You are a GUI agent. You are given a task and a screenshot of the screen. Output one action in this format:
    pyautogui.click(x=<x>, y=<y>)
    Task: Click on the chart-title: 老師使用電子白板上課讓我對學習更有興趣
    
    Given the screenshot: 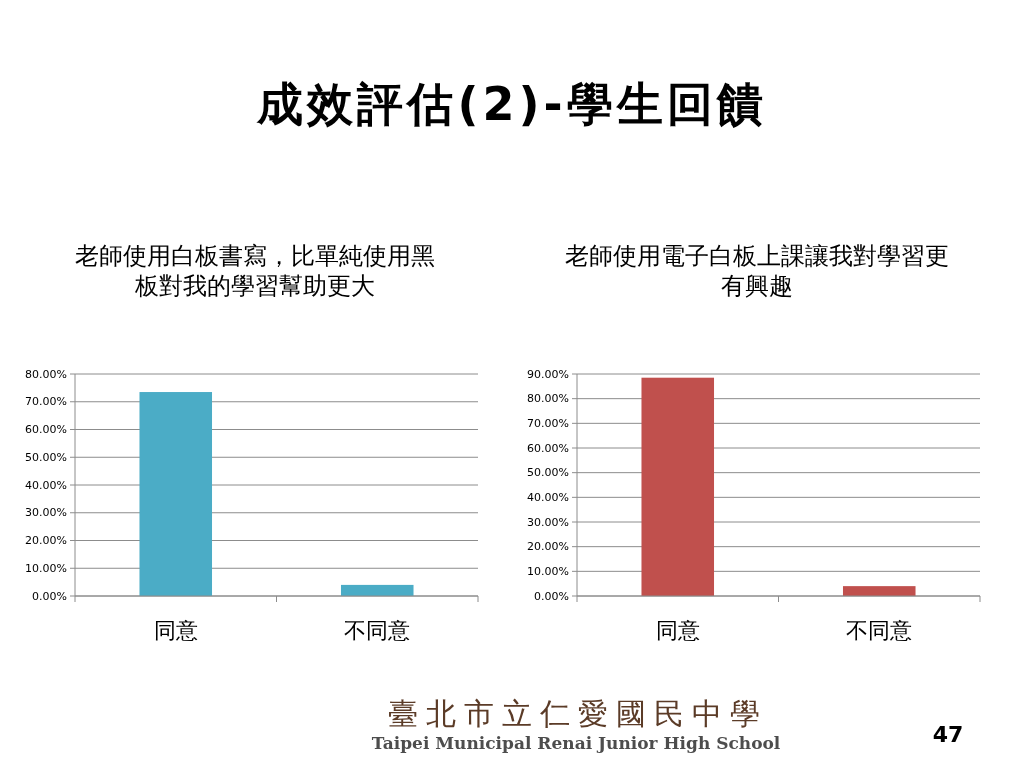 What is the action you would take?
    pyautogui.click(x=757, y=271)
    